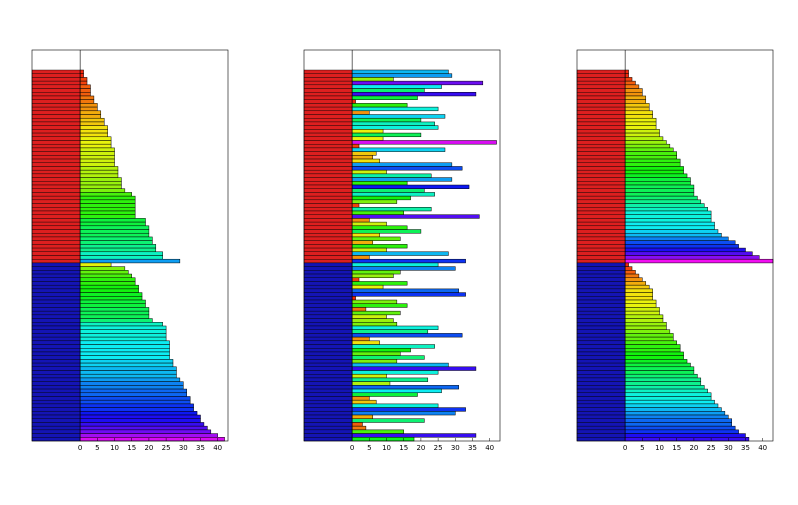  What do you see at coordinates (489, 448) in the screenshot?
I see `x-tick-label: 40` at bounding box center [489, 448].